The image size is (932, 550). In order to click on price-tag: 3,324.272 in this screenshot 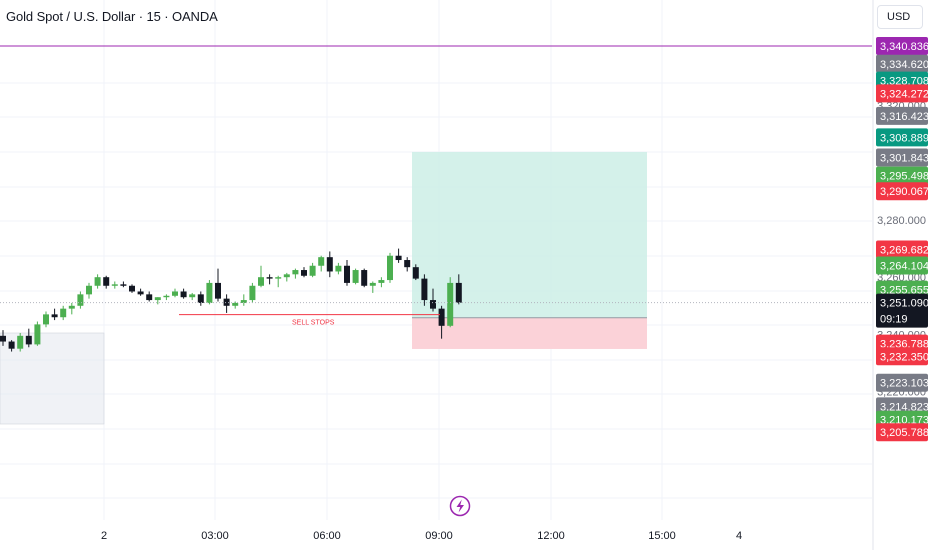, I will do `click(902, 93)`.